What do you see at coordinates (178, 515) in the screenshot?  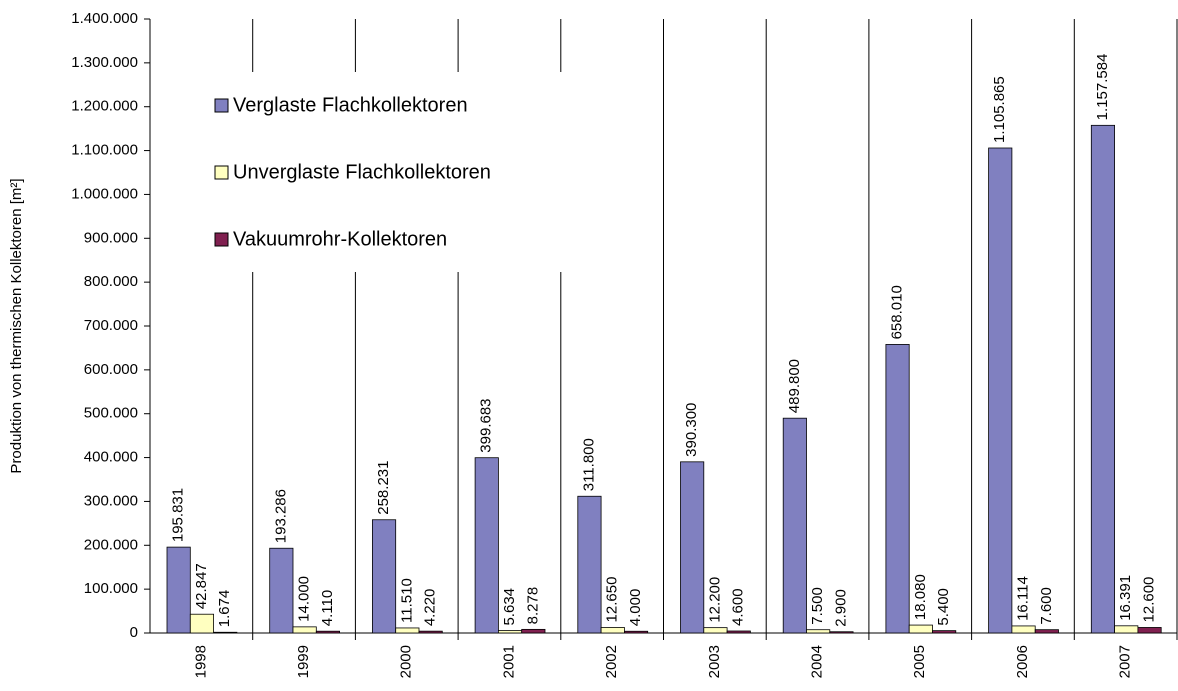 I see `data-label: 195.831` at bounding box center [178, 515].